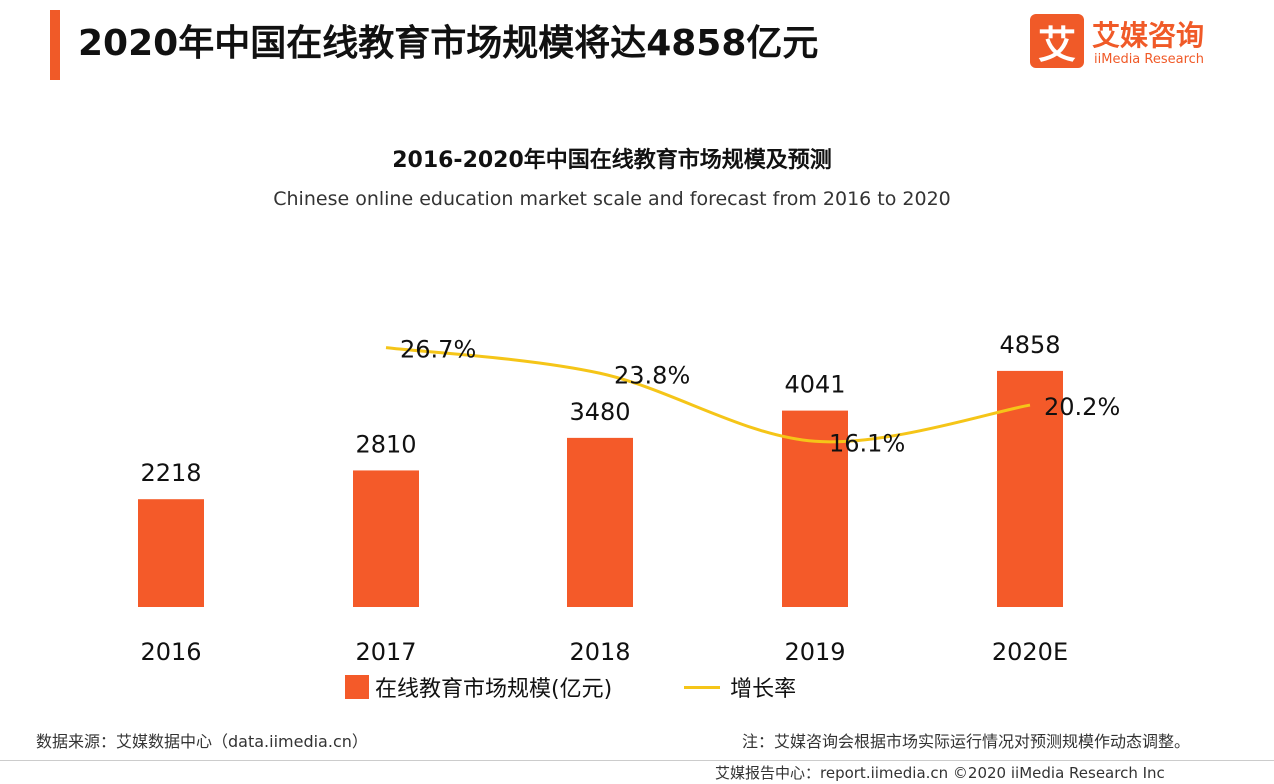  What do you see at coordinates (763, 689) in the screenshot?
I see `legend-label-line: 增长率` at bounding box center [763, 689].